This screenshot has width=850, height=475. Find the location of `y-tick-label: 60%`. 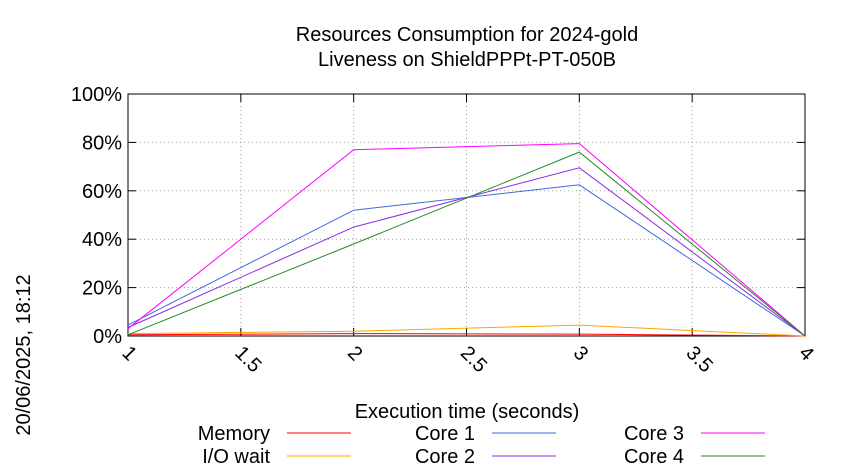

y-tick-label: 60% is located at coordinates (102, 192).